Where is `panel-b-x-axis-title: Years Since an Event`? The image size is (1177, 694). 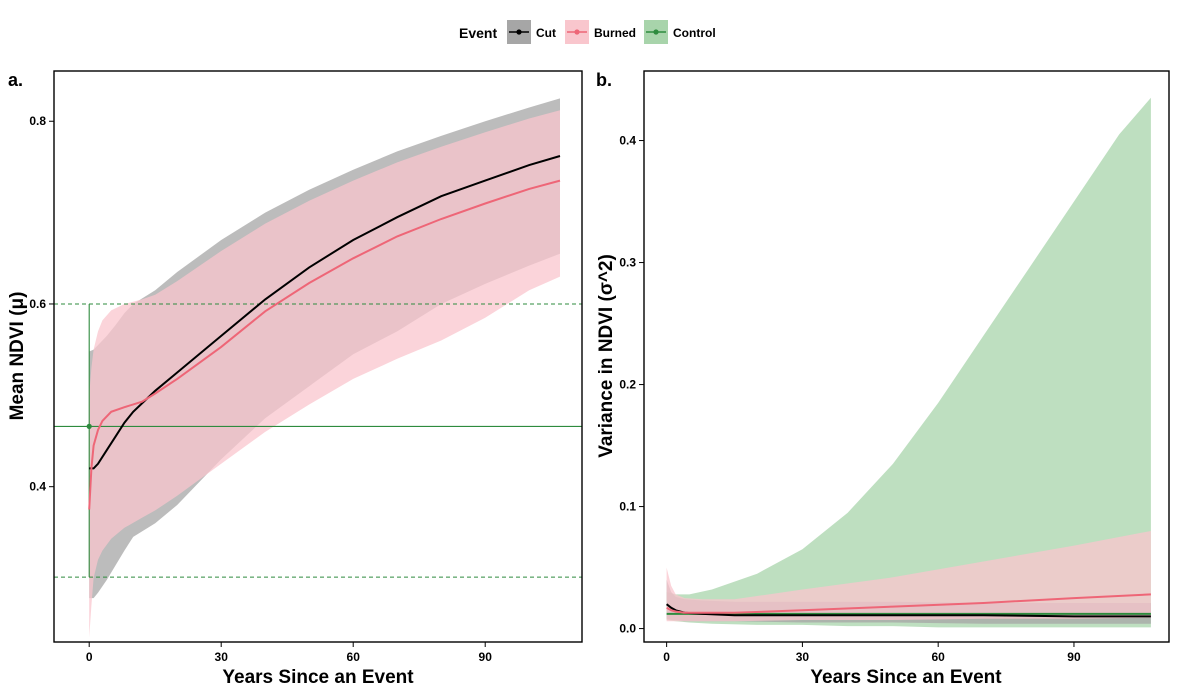
panel-b-x-axis-title: Years Since an Event is located at coordinates (906, 677).